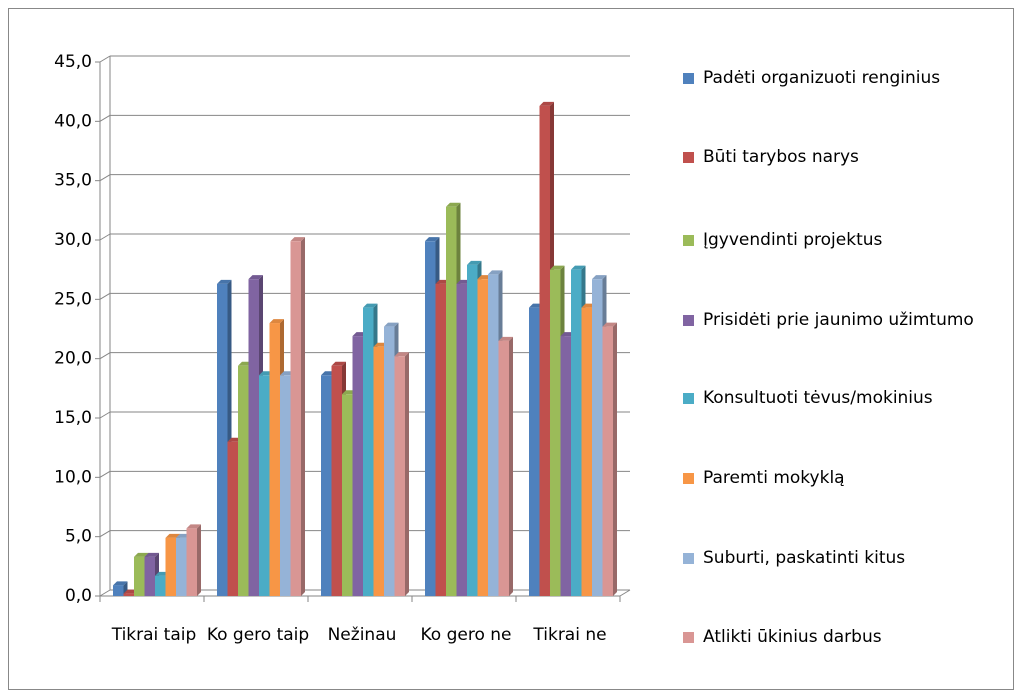 This screenshot has height=697, width=1022. What do you see at coordinates (73, 62) in the screenshot?
I see `y-tick-label: 45,0` at bounding box center [73, 62].